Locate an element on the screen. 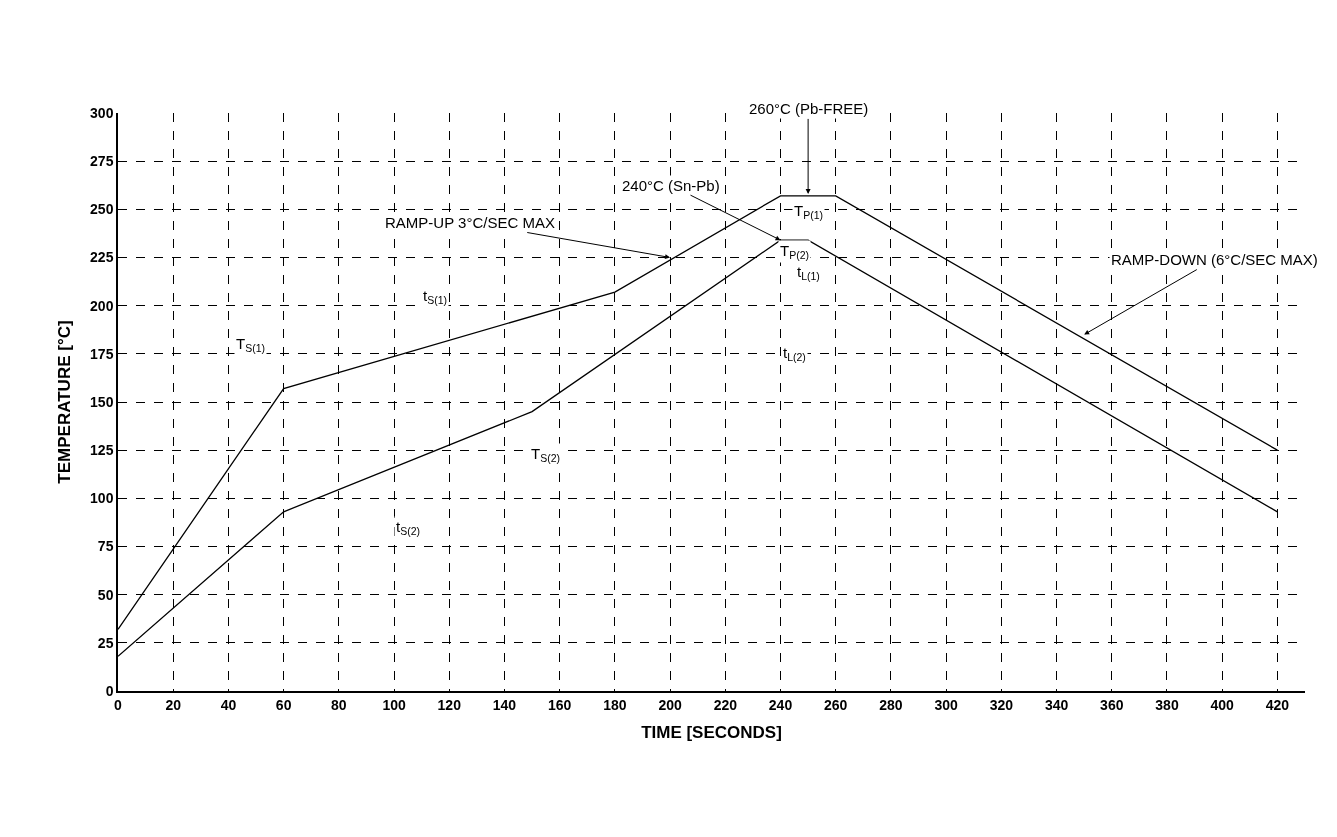  y-tick-label: 275 is located at coordinates (102, 161).